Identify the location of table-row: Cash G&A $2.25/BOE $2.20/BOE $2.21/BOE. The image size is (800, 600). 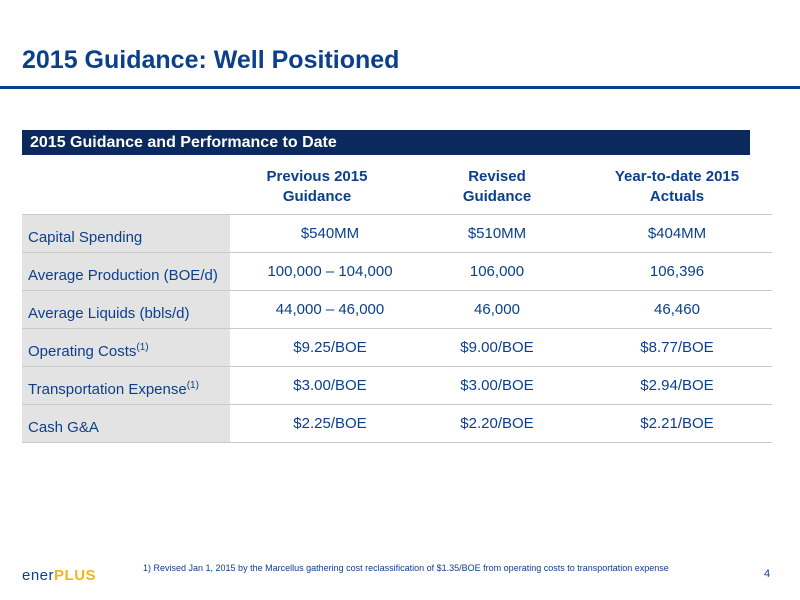
(397, 423).